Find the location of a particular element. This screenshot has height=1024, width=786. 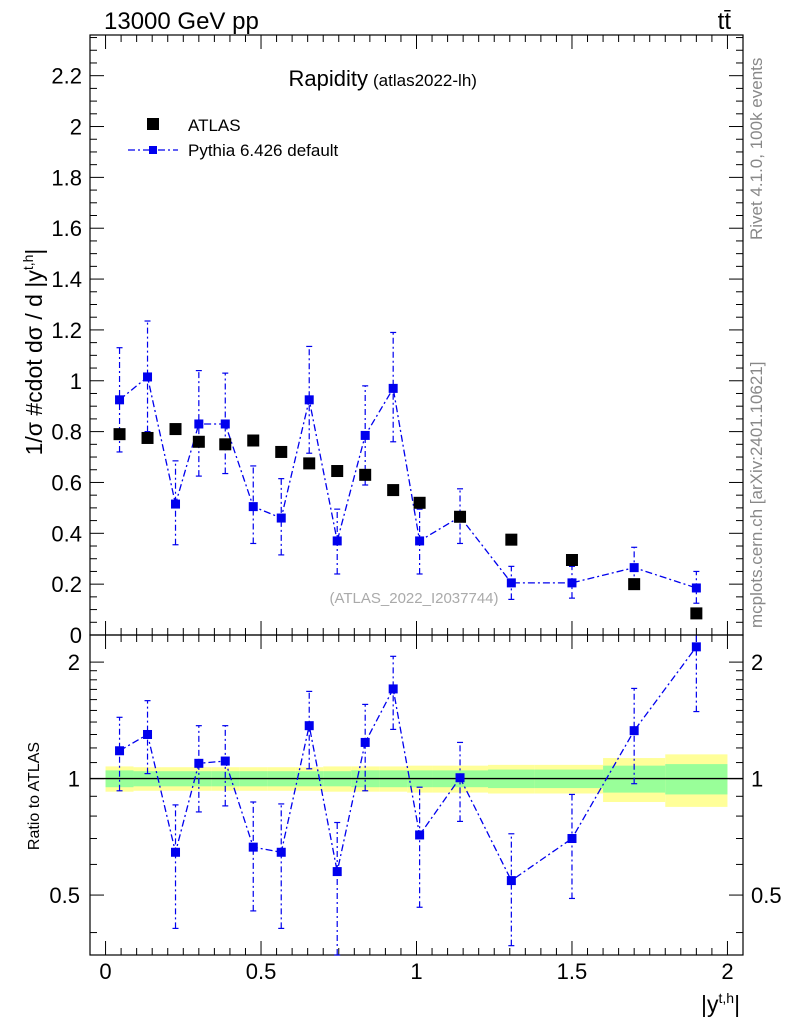

legend-pythia-marker is located at coordinates (153, 150).